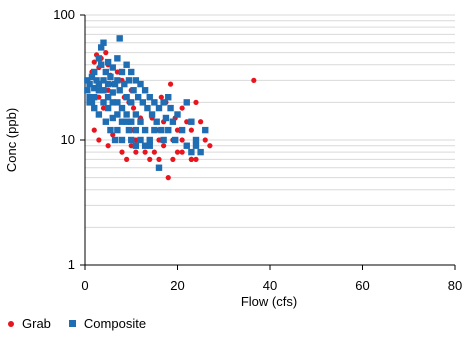 The height and width of the screenshot is (339, 466). I want to click on legend-item-composite: Composite, so click(107, 323).